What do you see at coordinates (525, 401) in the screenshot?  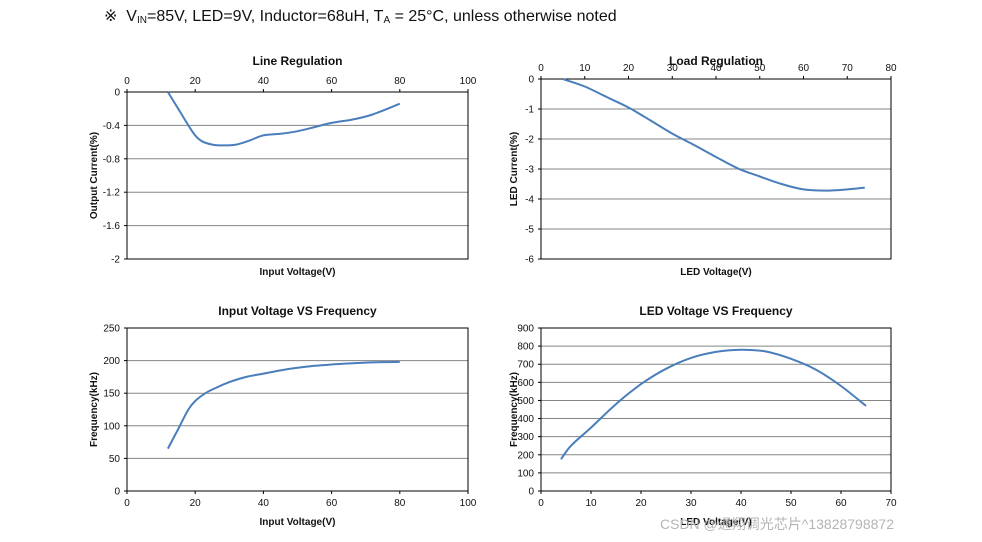 I see `y-tick-label: 500` at bounding box center [525, 401].